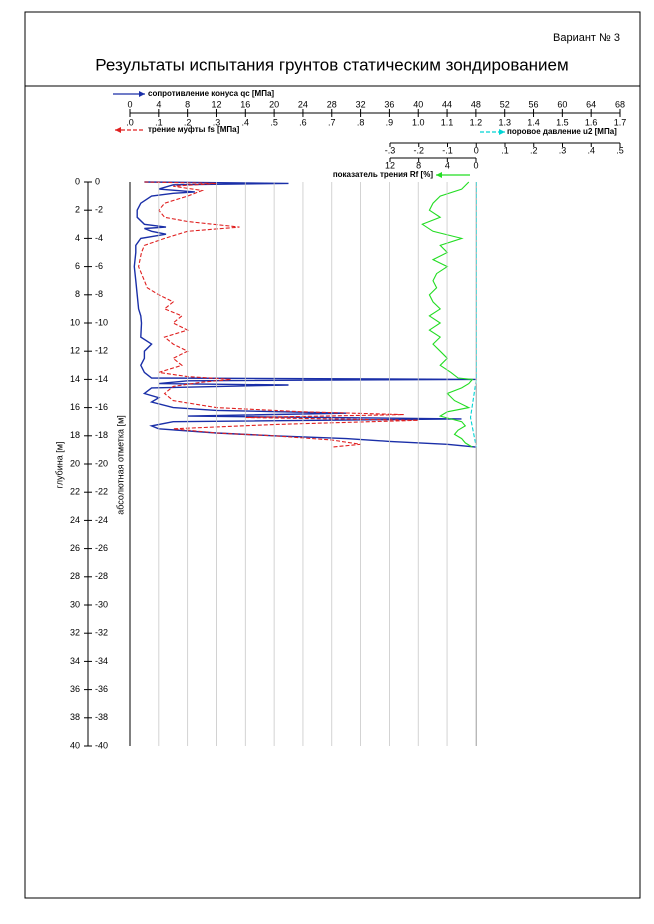 The height and width of the screenshot is (924, 654). Describe the element at coordinates (591, 122) in the screenshot. I see `x-tick-label: 1.6` at that location.